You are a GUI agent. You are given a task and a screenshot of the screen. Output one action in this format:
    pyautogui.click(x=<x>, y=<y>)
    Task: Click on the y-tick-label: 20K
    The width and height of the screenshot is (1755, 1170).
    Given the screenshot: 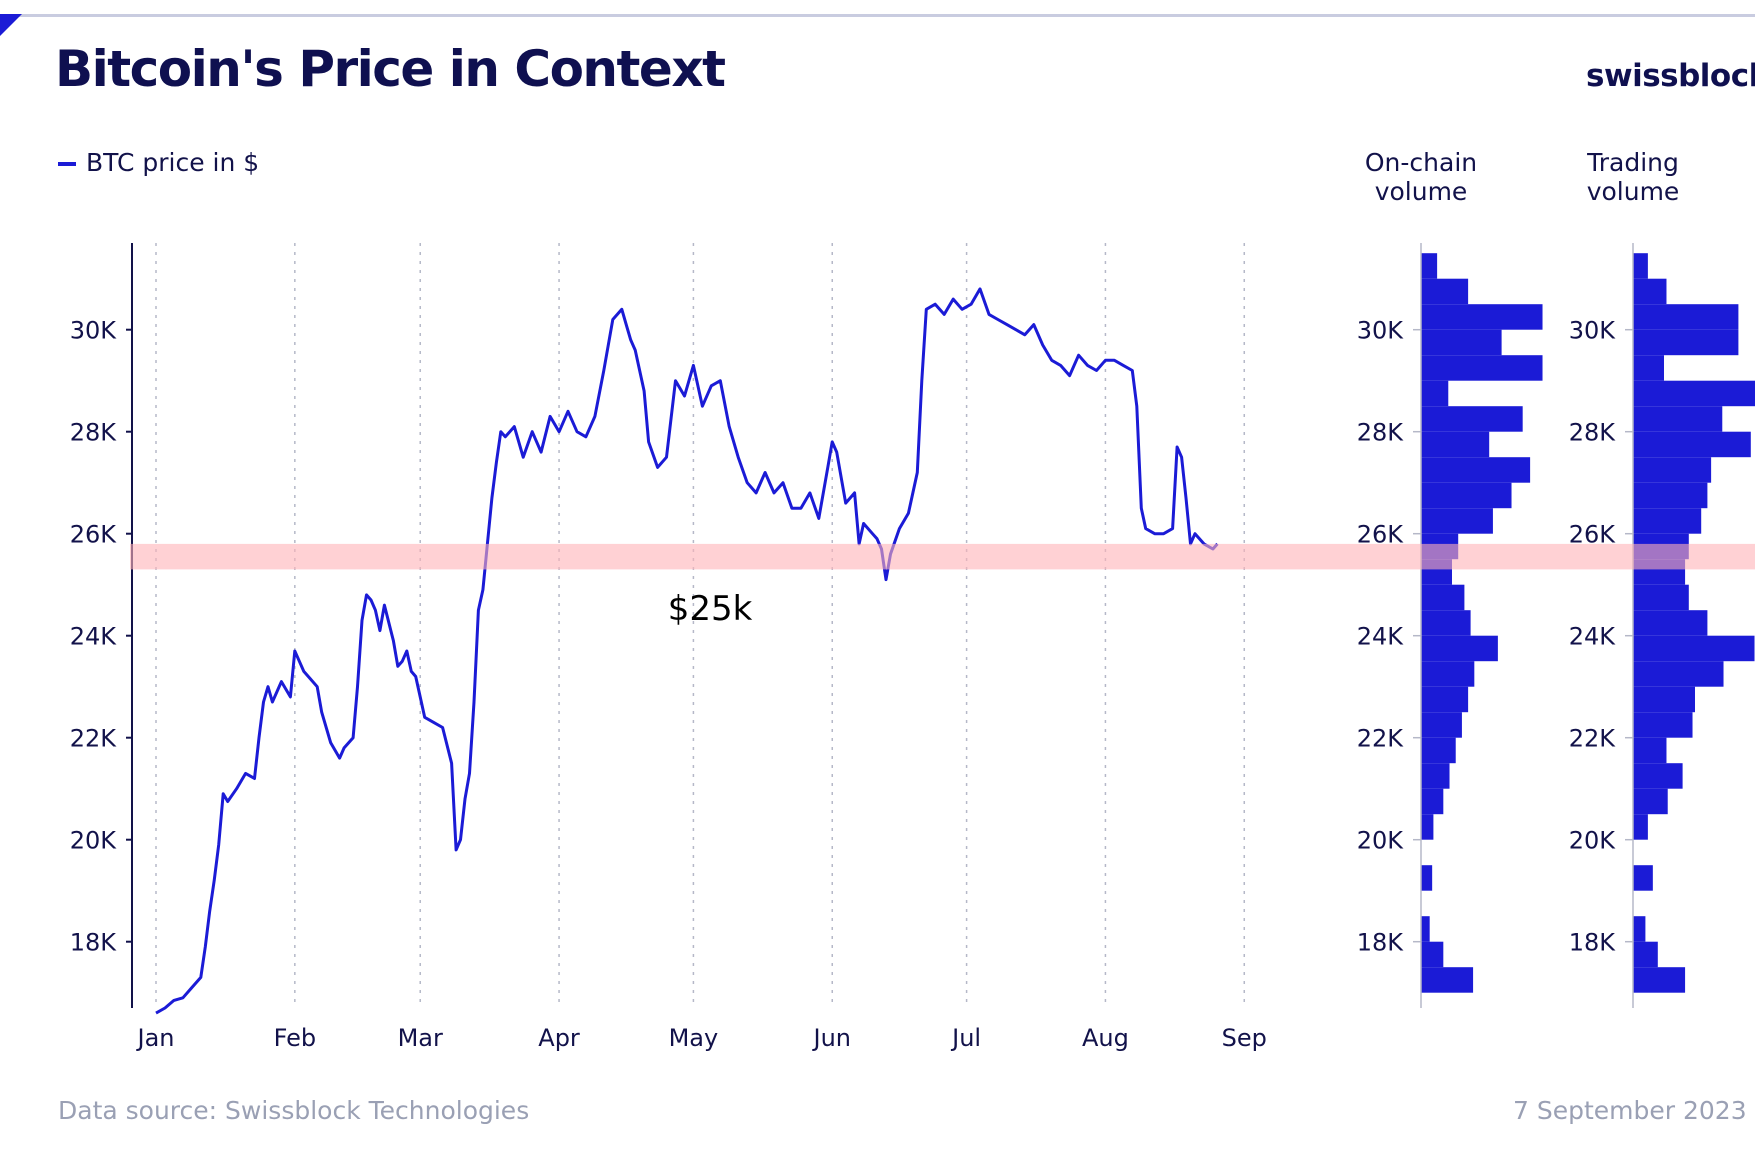 What is the action you would take?
    pyautogui.click(x=94, y=841)
    